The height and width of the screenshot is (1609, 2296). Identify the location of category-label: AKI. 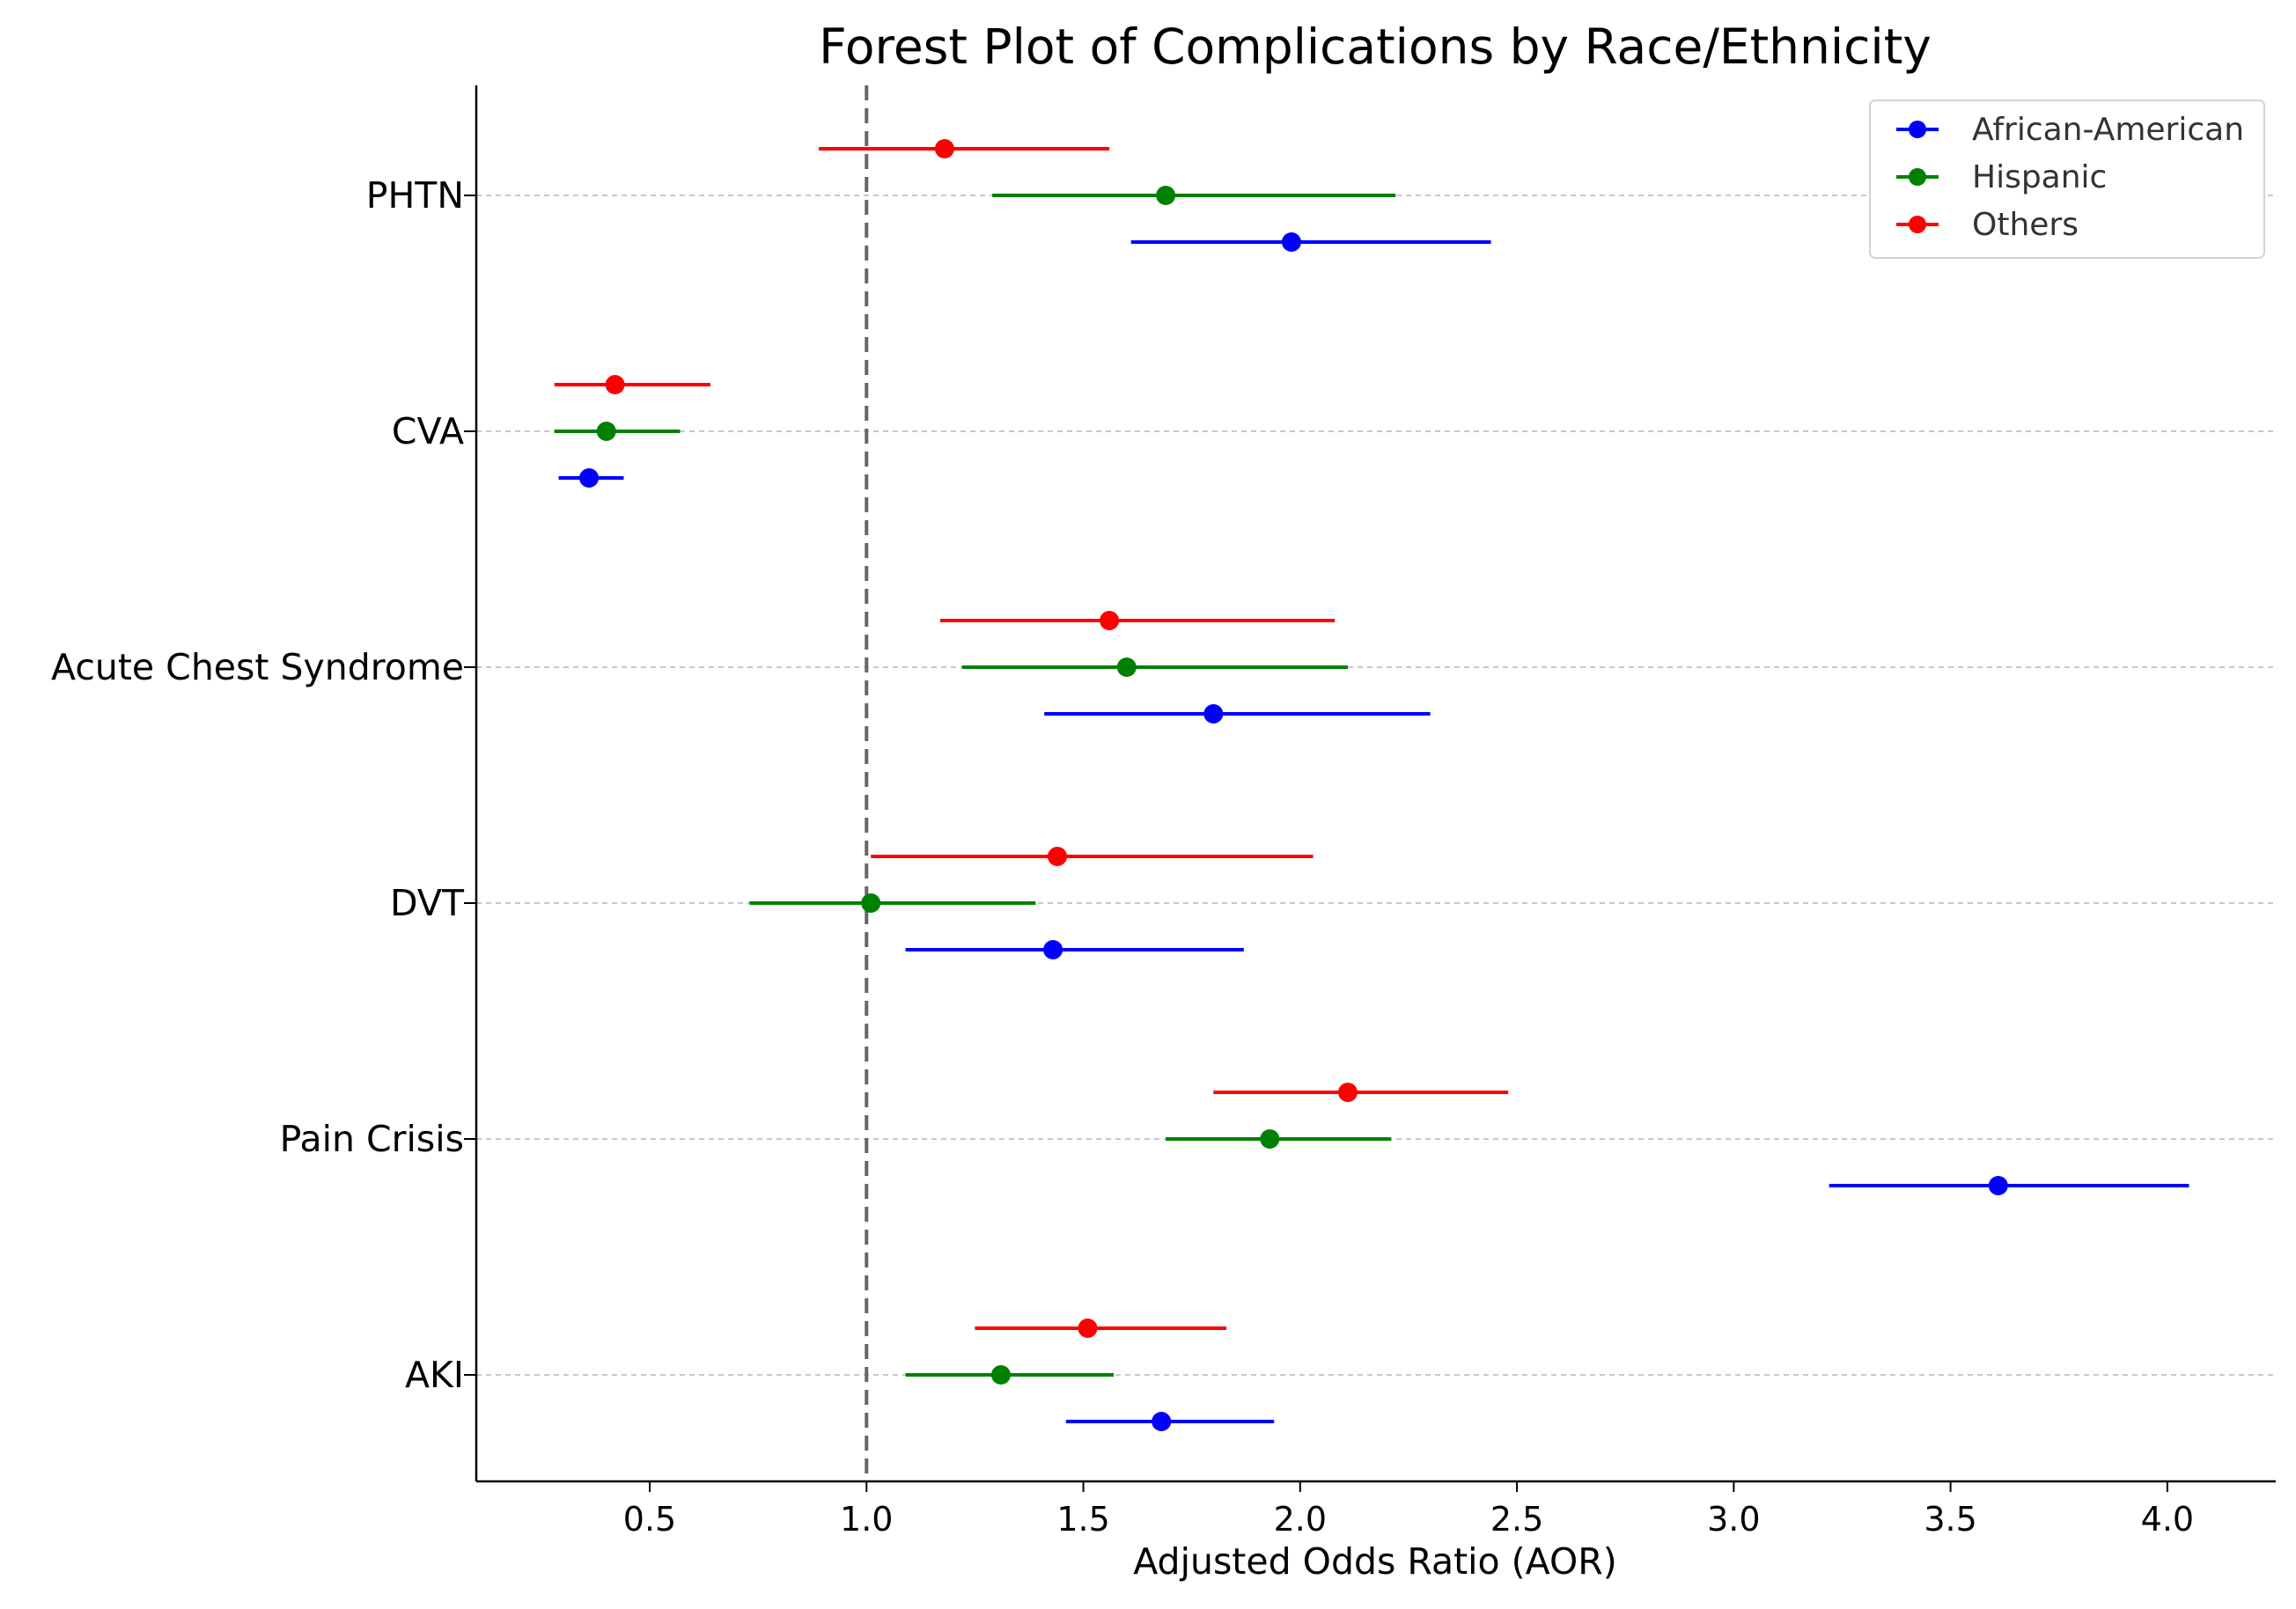
(434, 1375).